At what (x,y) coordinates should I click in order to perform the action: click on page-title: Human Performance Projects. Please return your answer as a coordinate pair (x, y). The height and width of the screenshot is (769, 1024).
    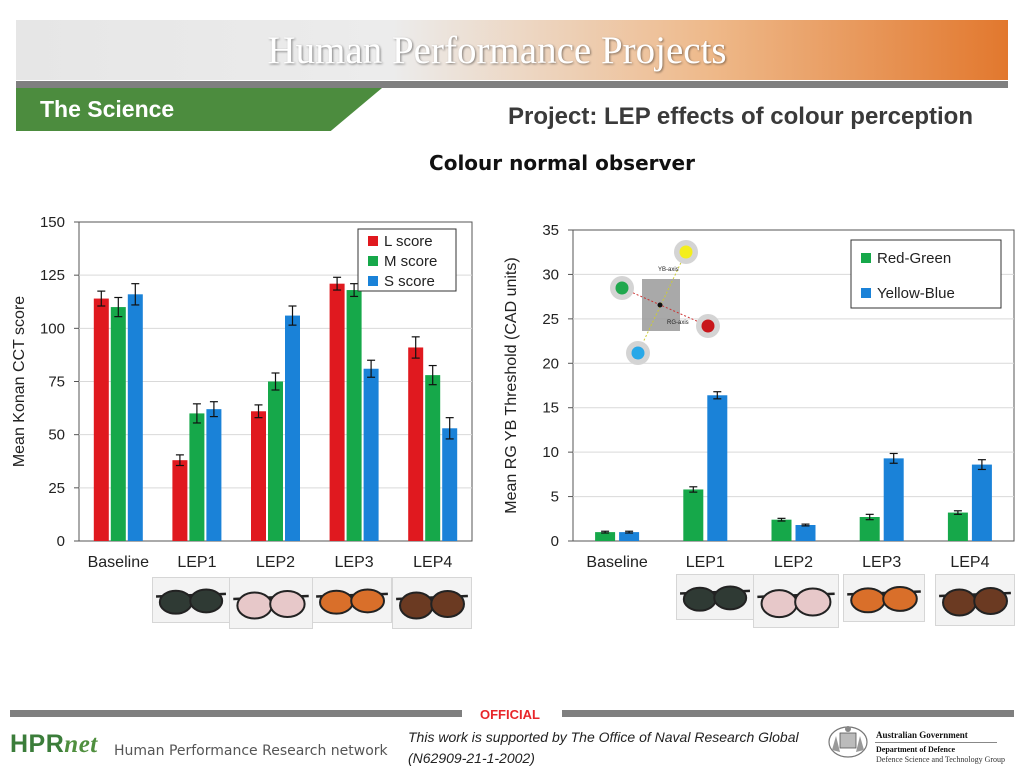
    Looking at the image, I should click on (497, 50).